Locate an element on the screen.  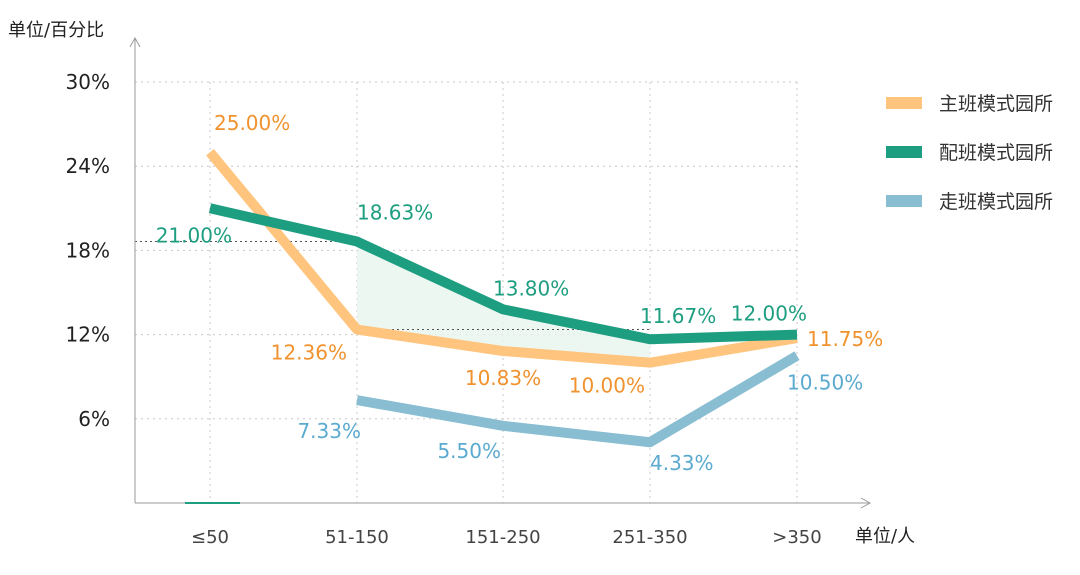
data-label: 11.75% is located at coordinates (845, 339).